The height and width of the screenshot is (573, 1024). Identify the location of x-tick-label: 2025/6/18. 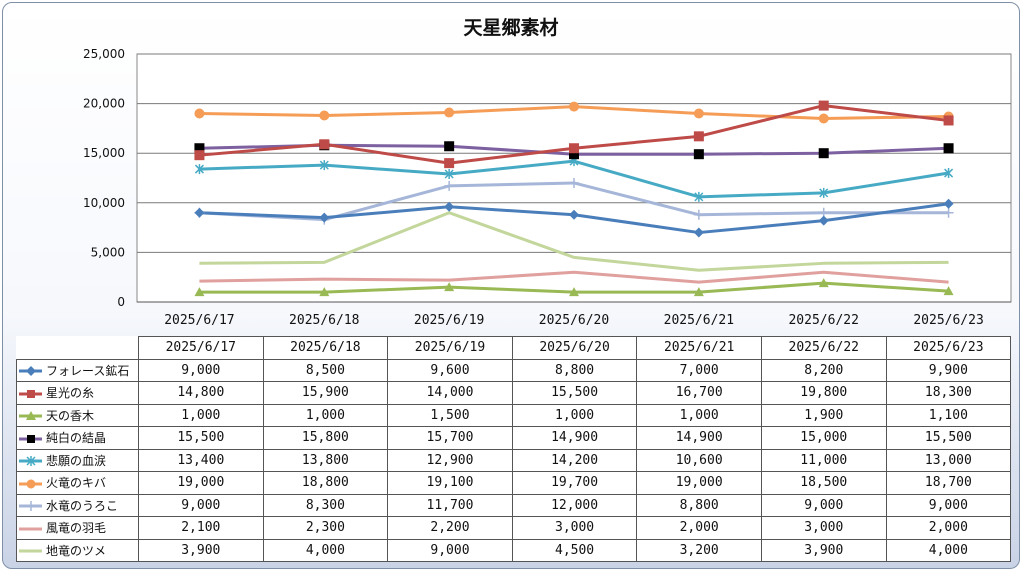
(324, 320).